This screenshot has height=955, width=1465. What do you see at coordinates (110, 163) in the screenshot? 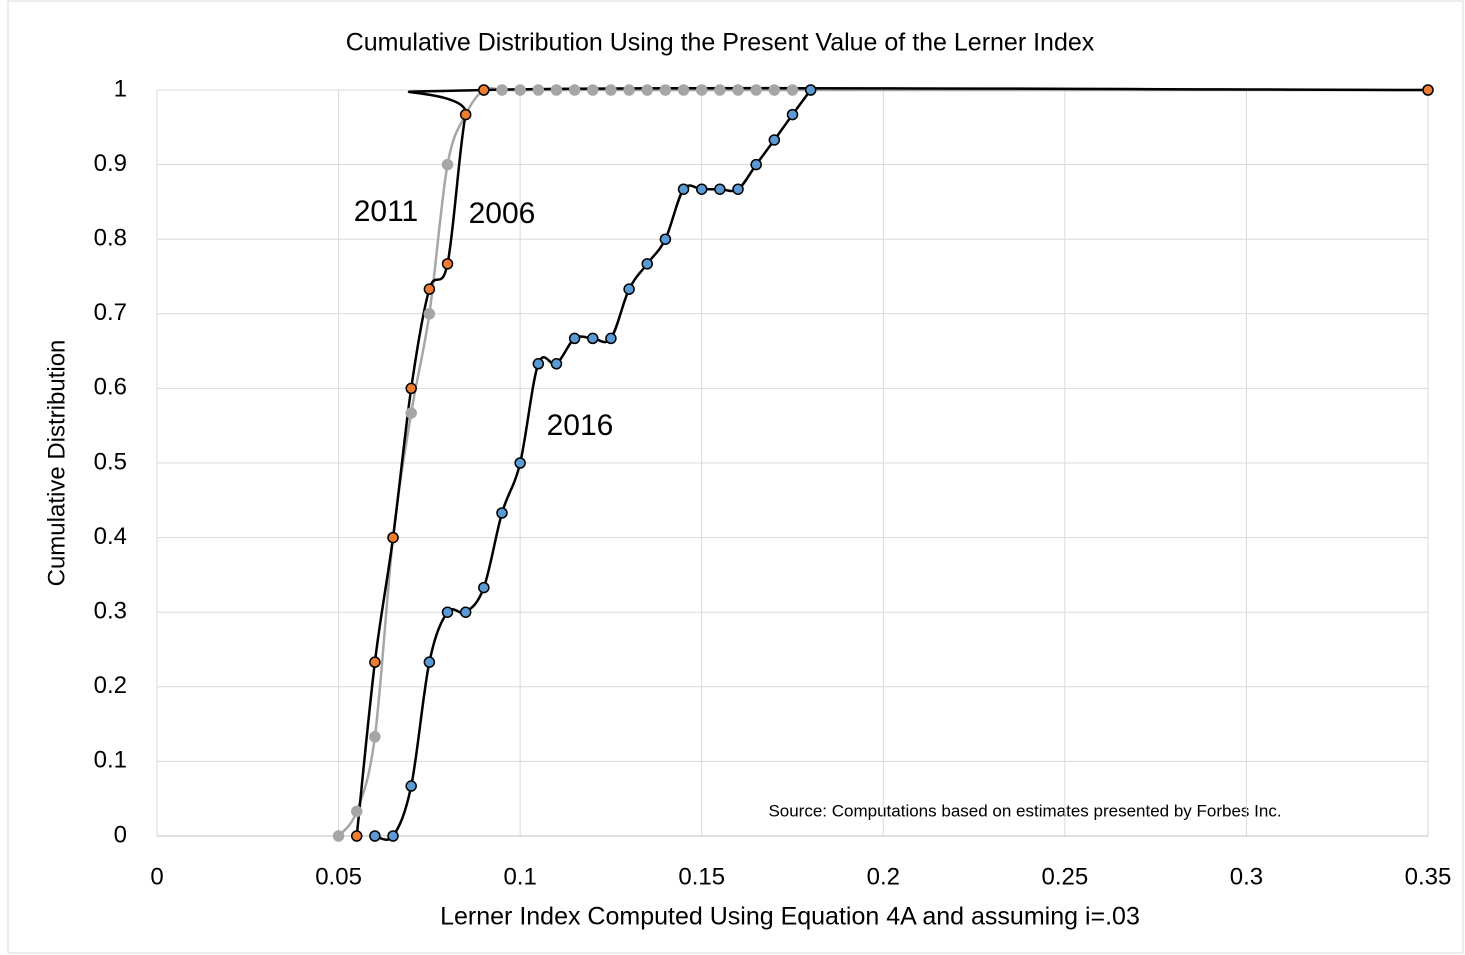
I see `y-tick-label: 0.9` at bounding box center [110, 163].